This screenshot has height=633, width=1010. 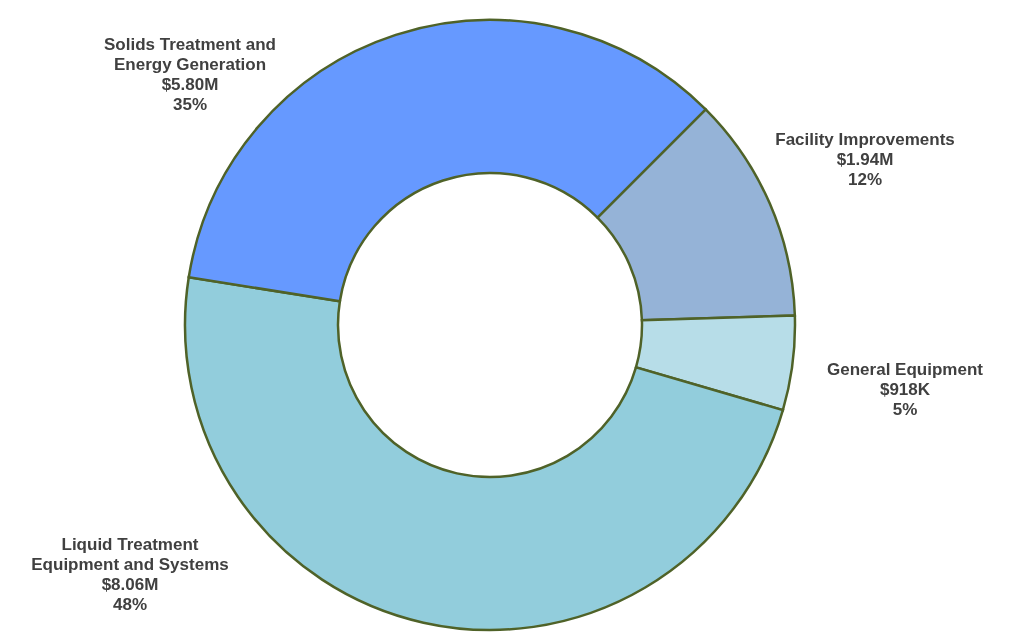 What do you see at coordinates (865, 169) in the screenshot?
I see `data-label: $1.94M 12%` at bounding box center [865, 169].